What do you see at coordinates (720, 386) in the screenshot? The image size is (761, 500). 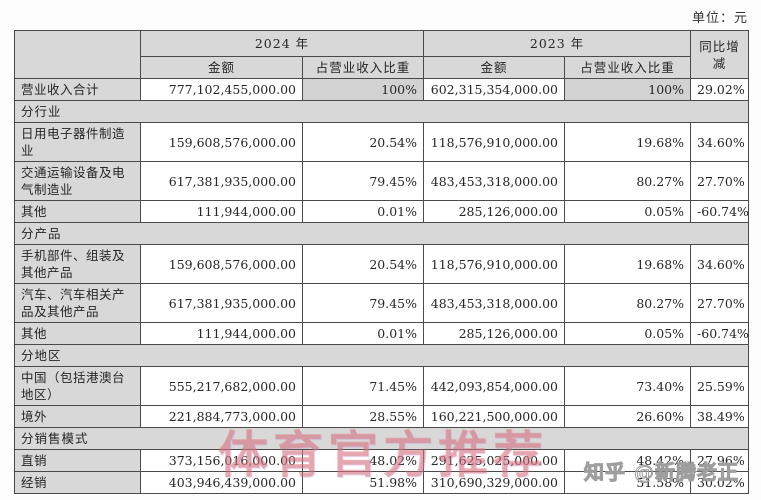 I see `cell-yoy: 25.59%` at bounding box center [720, 386].